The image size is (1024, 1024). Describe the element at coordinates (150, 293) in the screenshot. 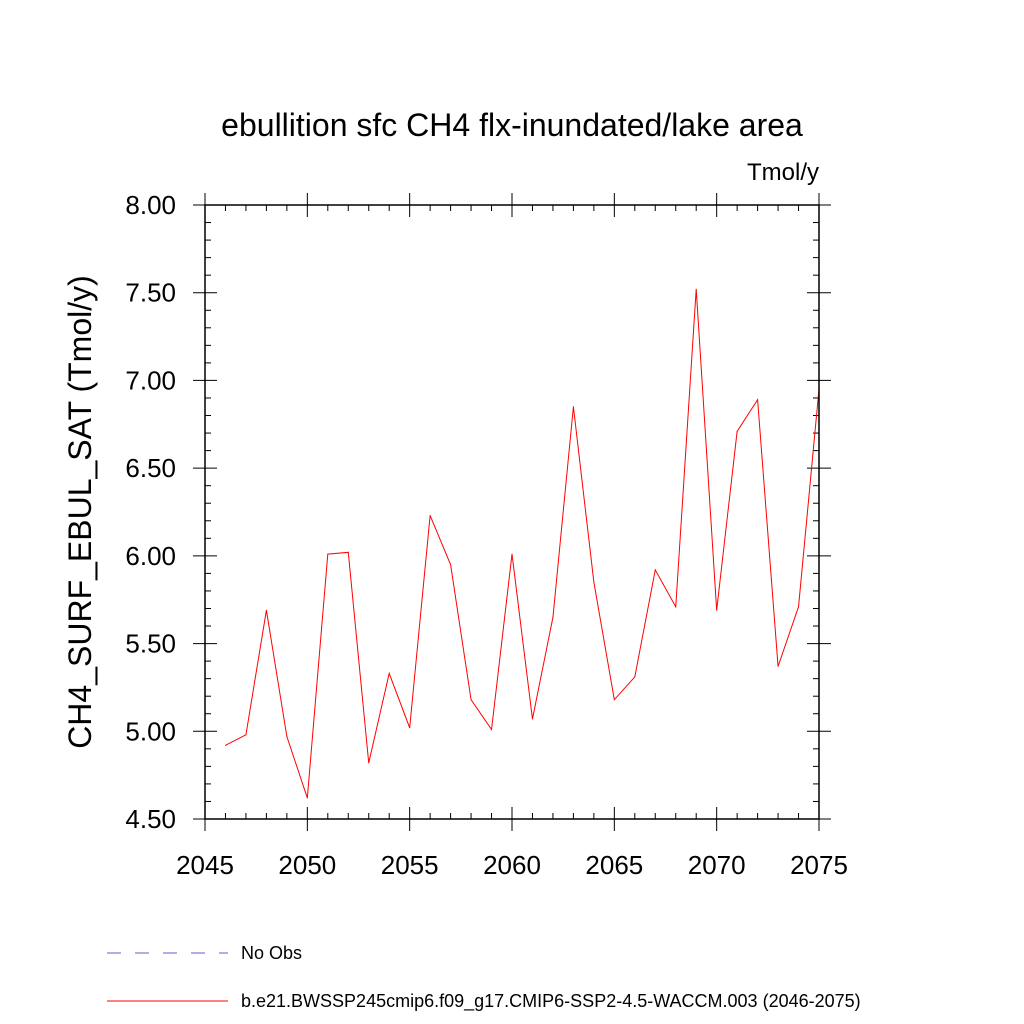

I see `y-tick-label: 7.50` at that location.